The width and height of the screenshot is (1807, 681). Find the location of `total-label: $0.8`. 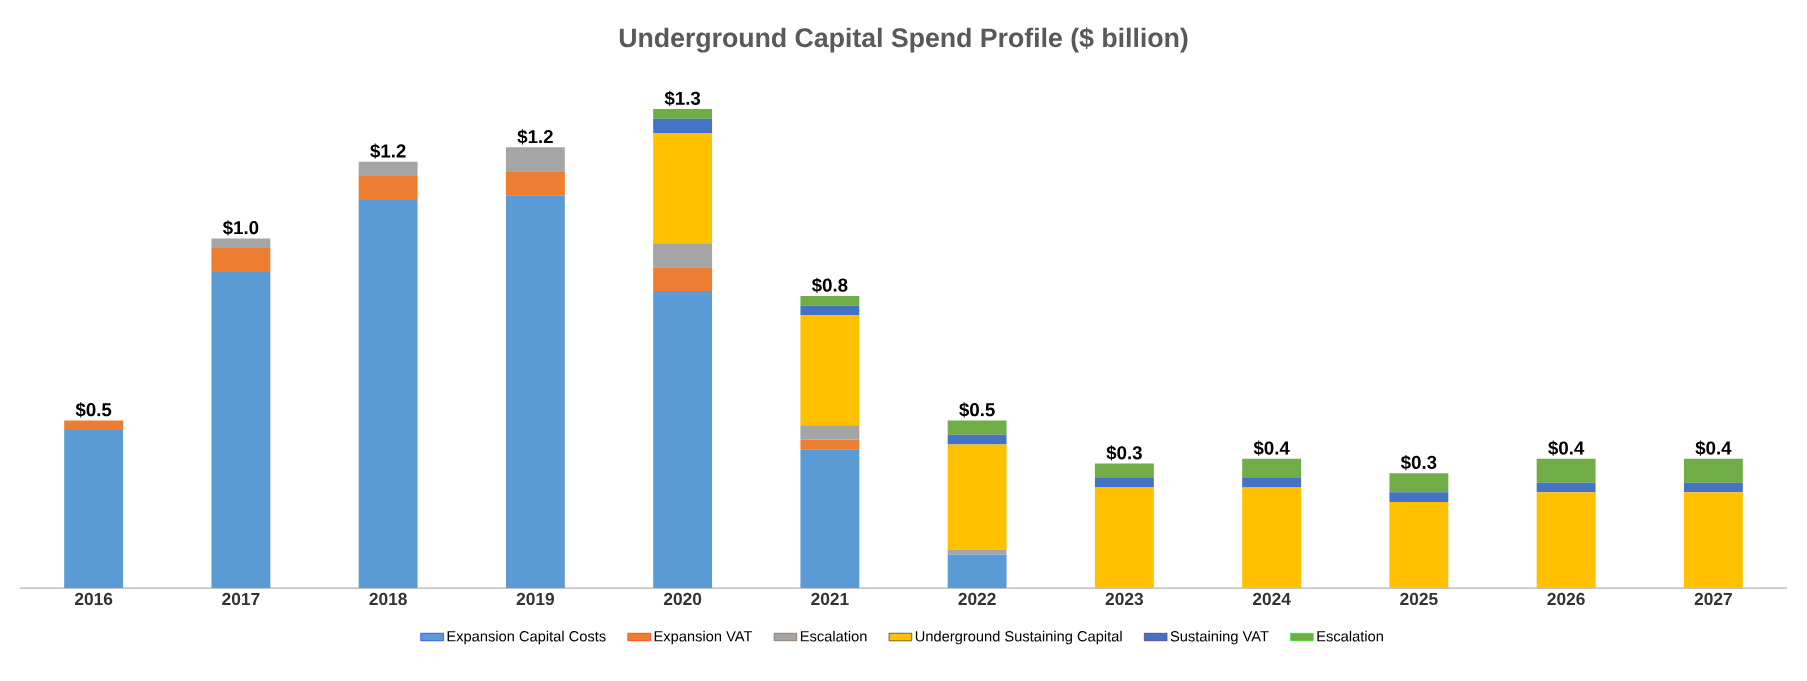

total-label: $0.8 is located at coordinates (829, 285).